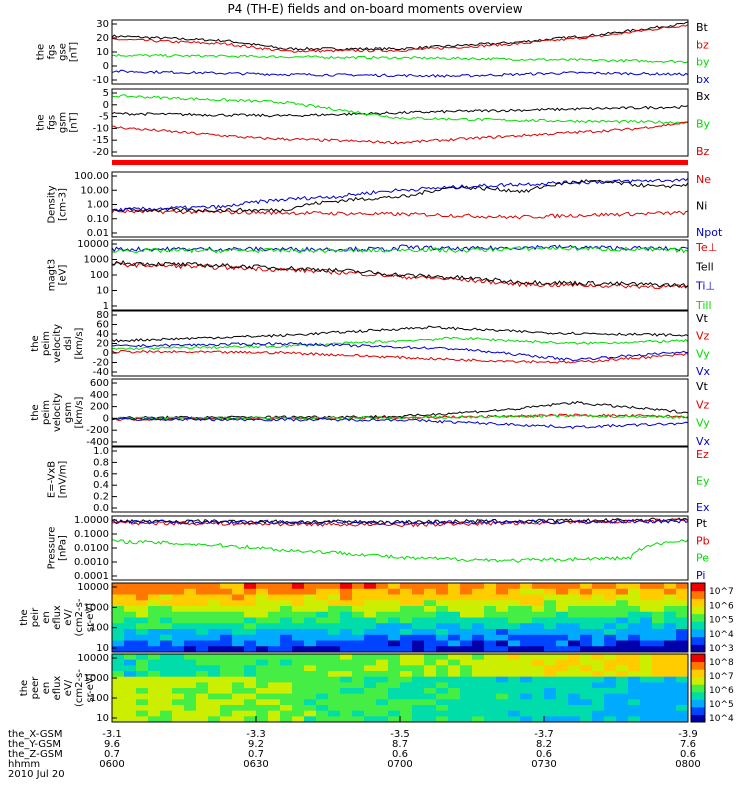 This screenshot has height=800, width=750. Describe the element at coordinates (544, 744) in the screenshot. I see `x-axis-value: 8.2` at that location.